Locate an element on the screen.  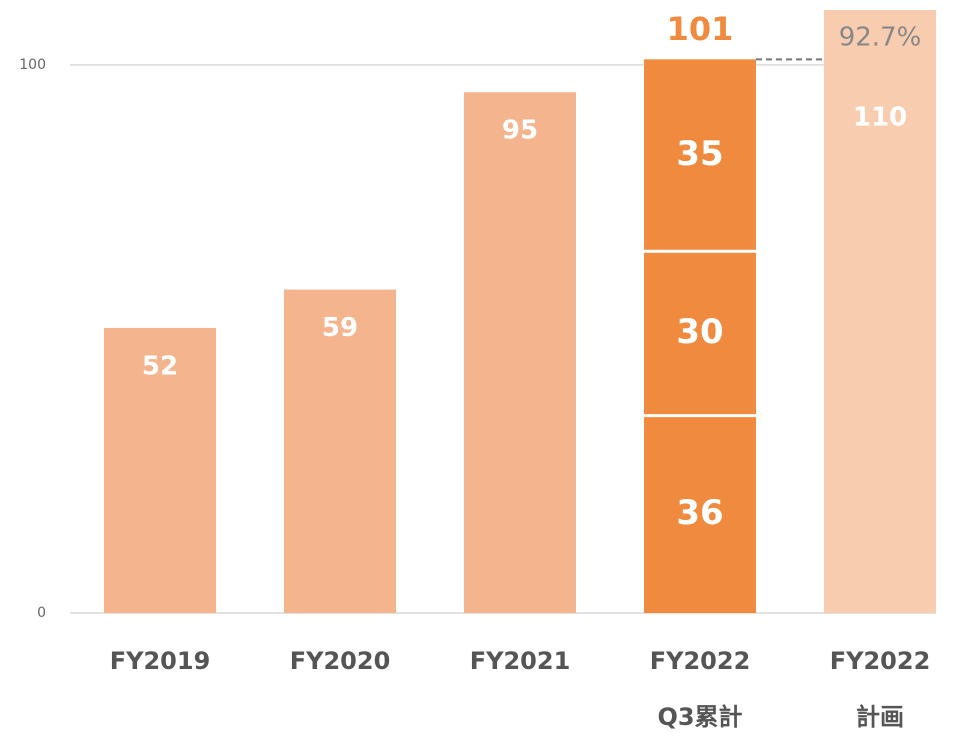
x-tick-label: FY2021 is located at coordinates (520, 661).